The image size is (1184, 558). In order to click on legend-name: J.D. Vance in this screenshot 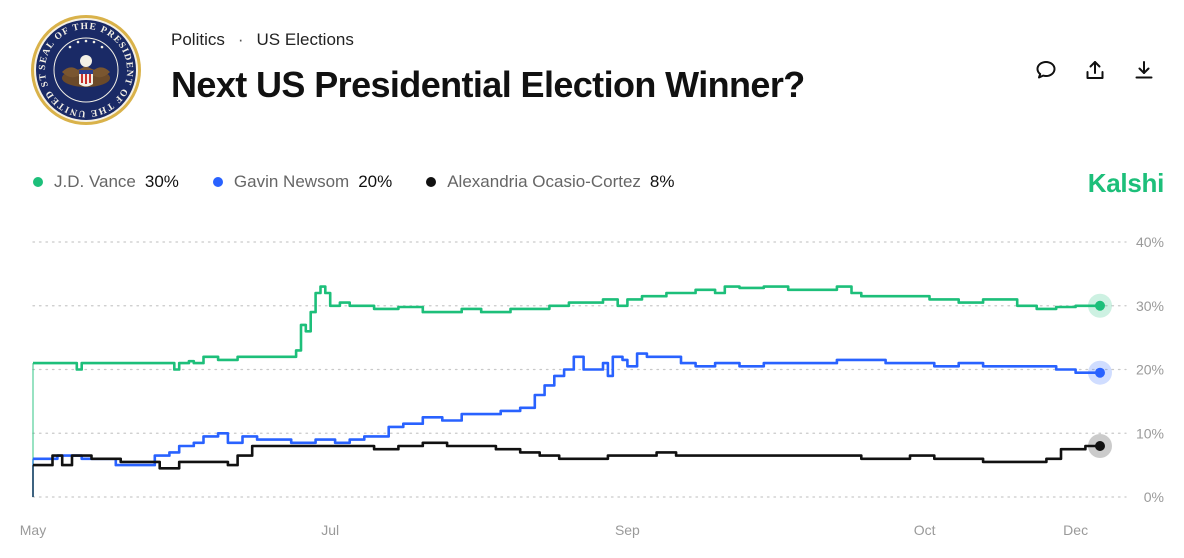, I will do `click(95, 181)`.